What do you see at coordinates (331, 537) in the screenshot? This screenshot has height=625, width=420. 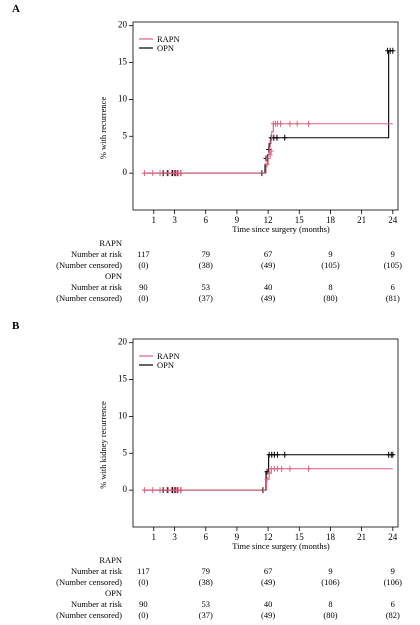 I see `x-tick-label: 18` at bounding box center [331, 537].